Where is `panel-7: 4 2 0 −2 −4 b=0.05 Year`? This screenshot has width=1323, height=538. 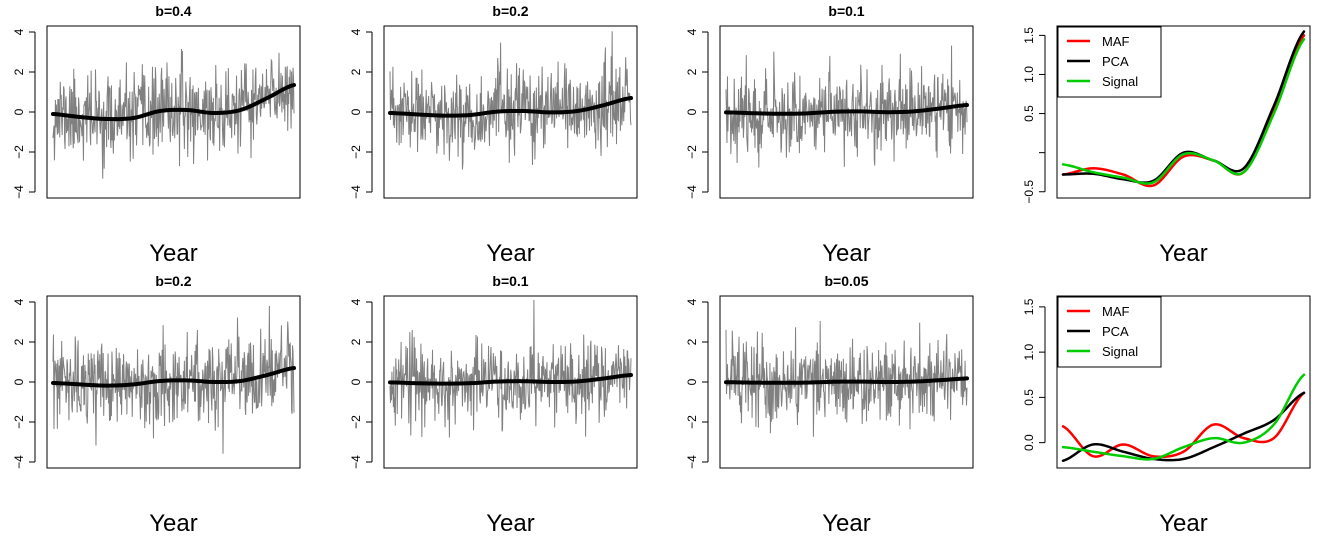
panel-7: 4 2 0 −2 −4 b=0.05 Year is located at coordinates (829, 405).